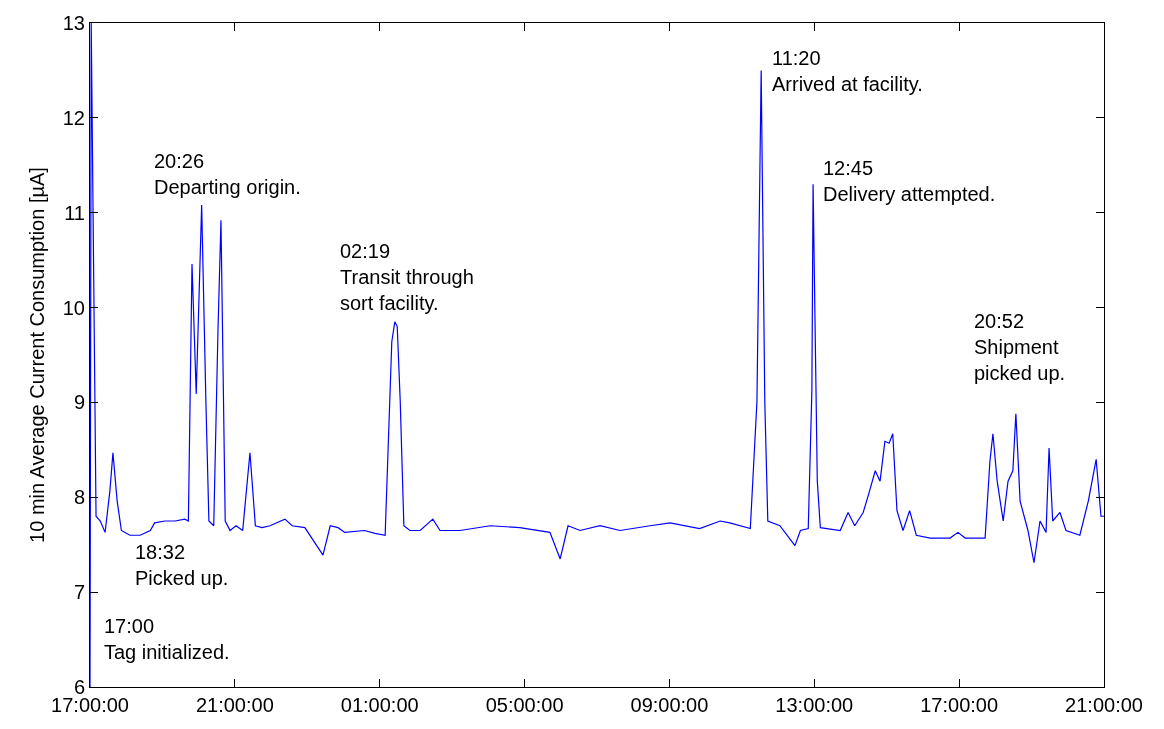 Image resolution: width=1164 pixels, height=729 pixels. What do you see at coordinates (669, 705) in the screenshot?
I see `x-tick-label: 09:00:00` at bounding box center [669, 705].